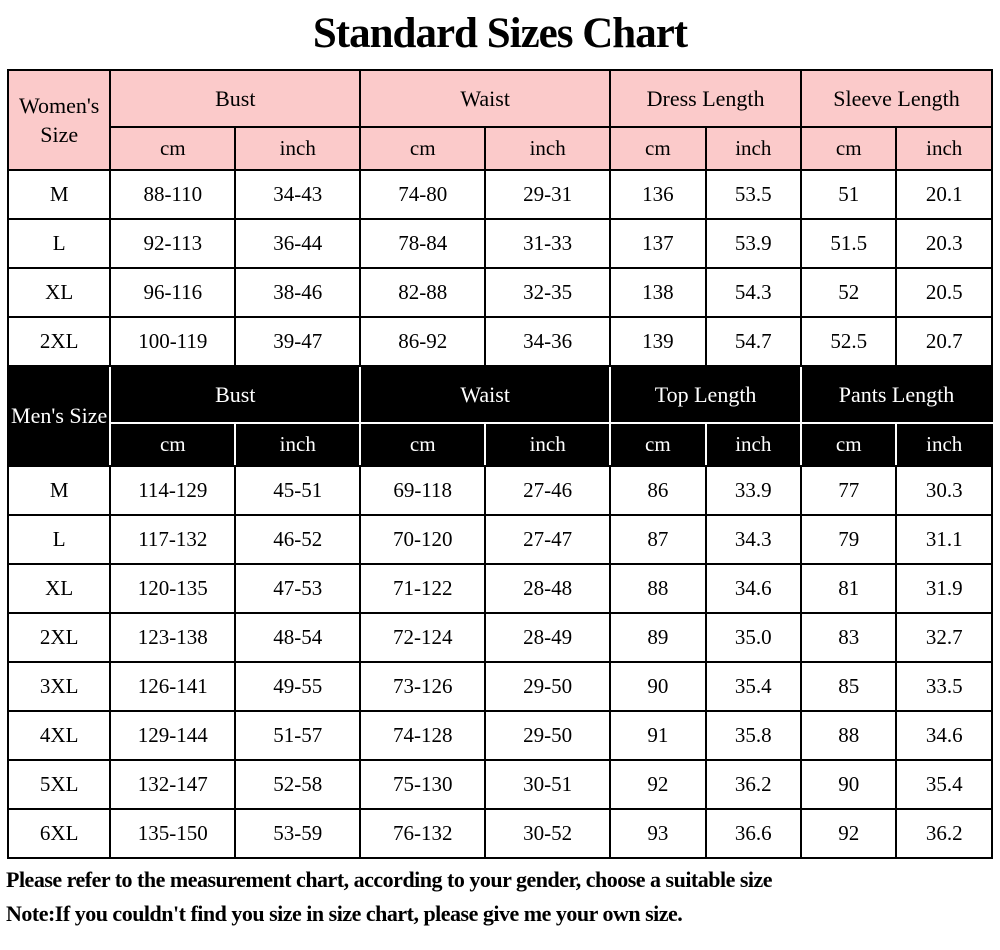 Image resolution: width=1000 pixels, height=950 pixels. Describe the element at coordinates (298, 785) in the screenshot. I see `value-cell: 52-58` at that location.